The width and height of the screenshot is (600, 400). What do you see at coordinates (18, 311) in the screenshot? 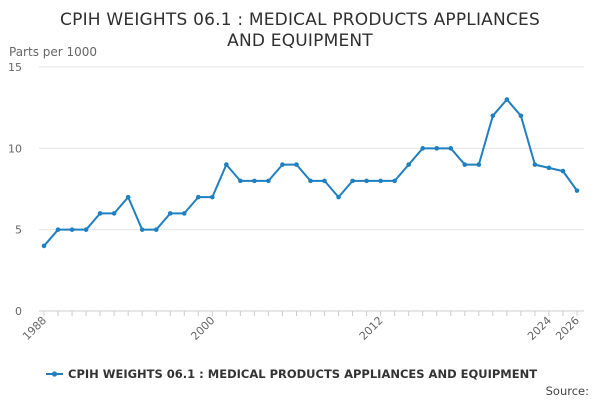
I see `y-tick-label-0: 0` at bounding box center [18, 311].